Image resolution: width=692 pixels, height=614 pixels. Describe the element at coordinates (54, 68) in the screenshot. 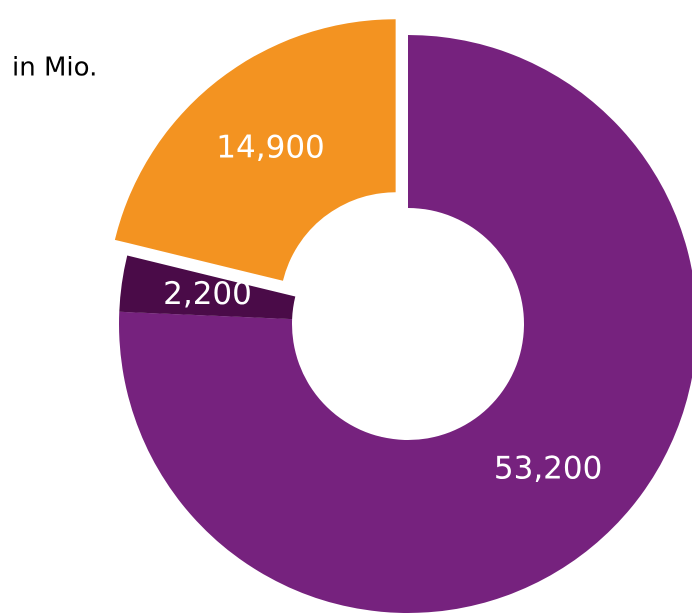

I see `chart-subtitle: in Mio.` at that location.